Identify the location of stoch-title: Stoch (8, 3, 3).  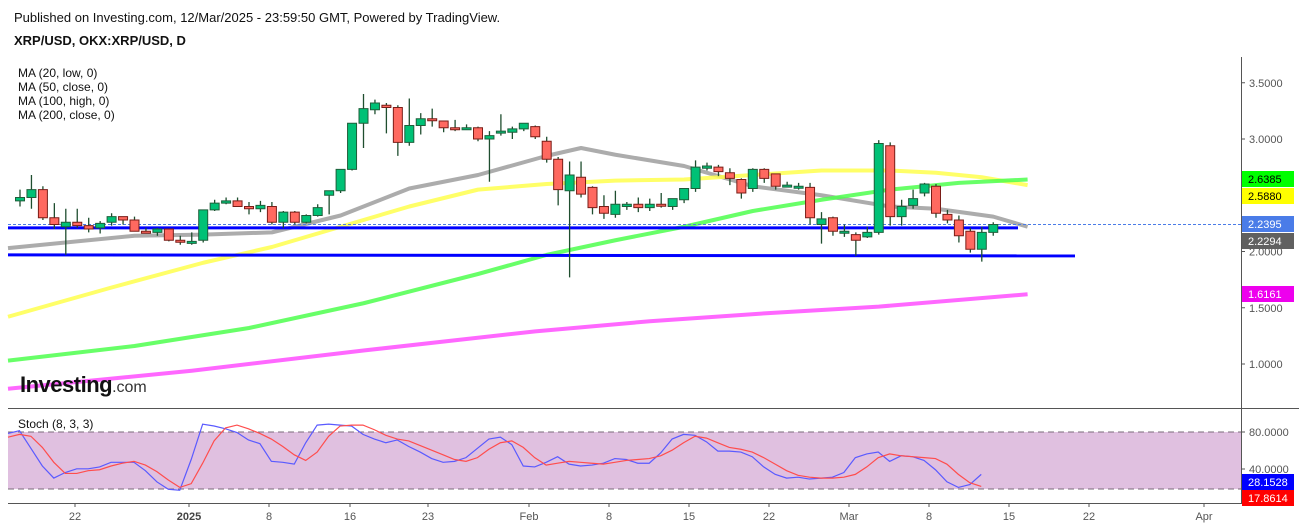
(56, 424).